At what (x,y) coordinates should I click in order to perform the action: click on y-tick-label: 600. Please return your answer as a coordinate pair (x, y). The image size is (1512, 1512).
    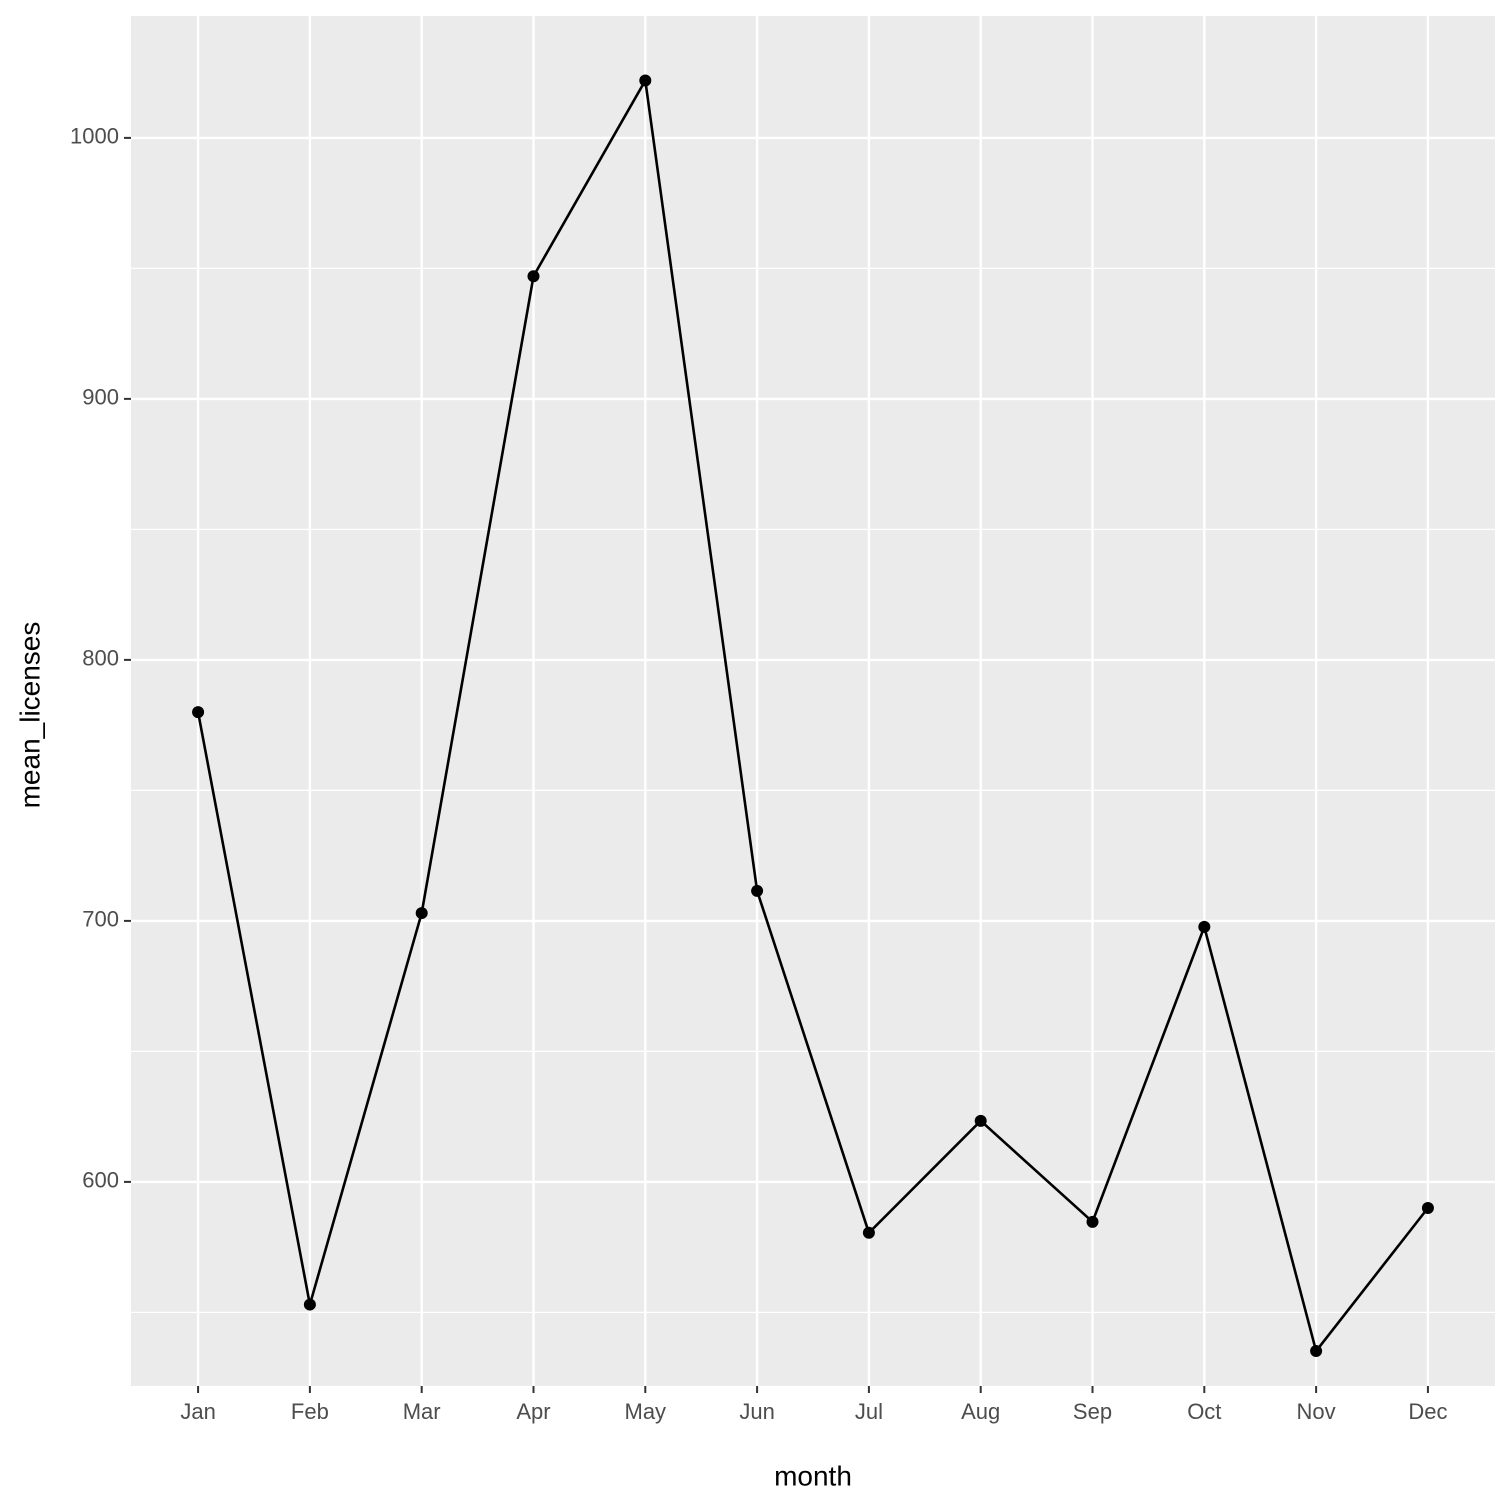
    Looking at the image, I should click on (100, 1180).